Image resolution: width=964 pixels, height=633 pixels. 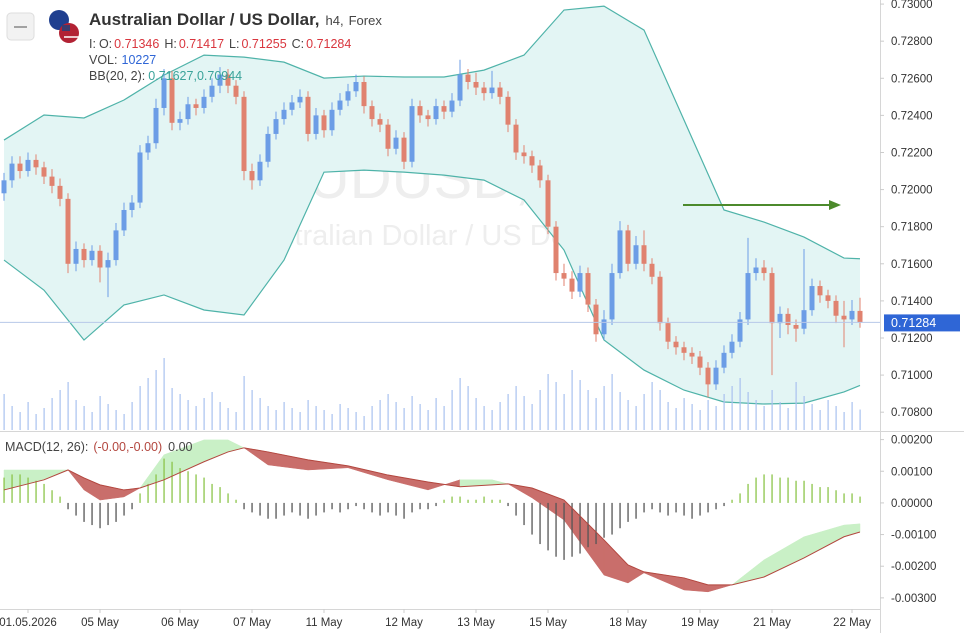 What do you see at coordinates (852, 623) in the screenshot?
I see `x-tick-label: 22 May` at bounding box center [852, 623].